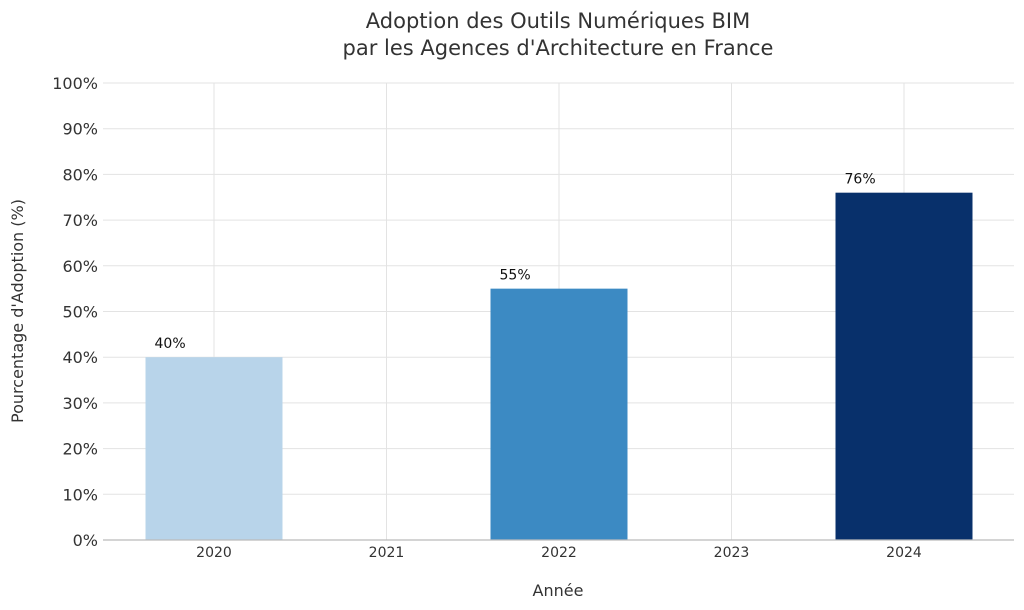 This screenshot has width=1024, height=610. I want to click on y-tick-label: 80%, so click(80, 174).